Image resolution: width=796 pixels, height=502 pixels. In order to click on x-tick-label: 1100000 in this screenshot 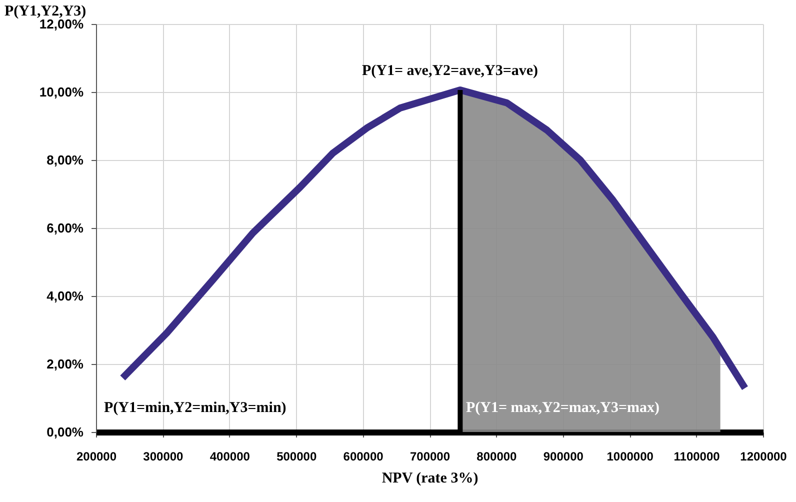, I will do `click(697, 457)`.